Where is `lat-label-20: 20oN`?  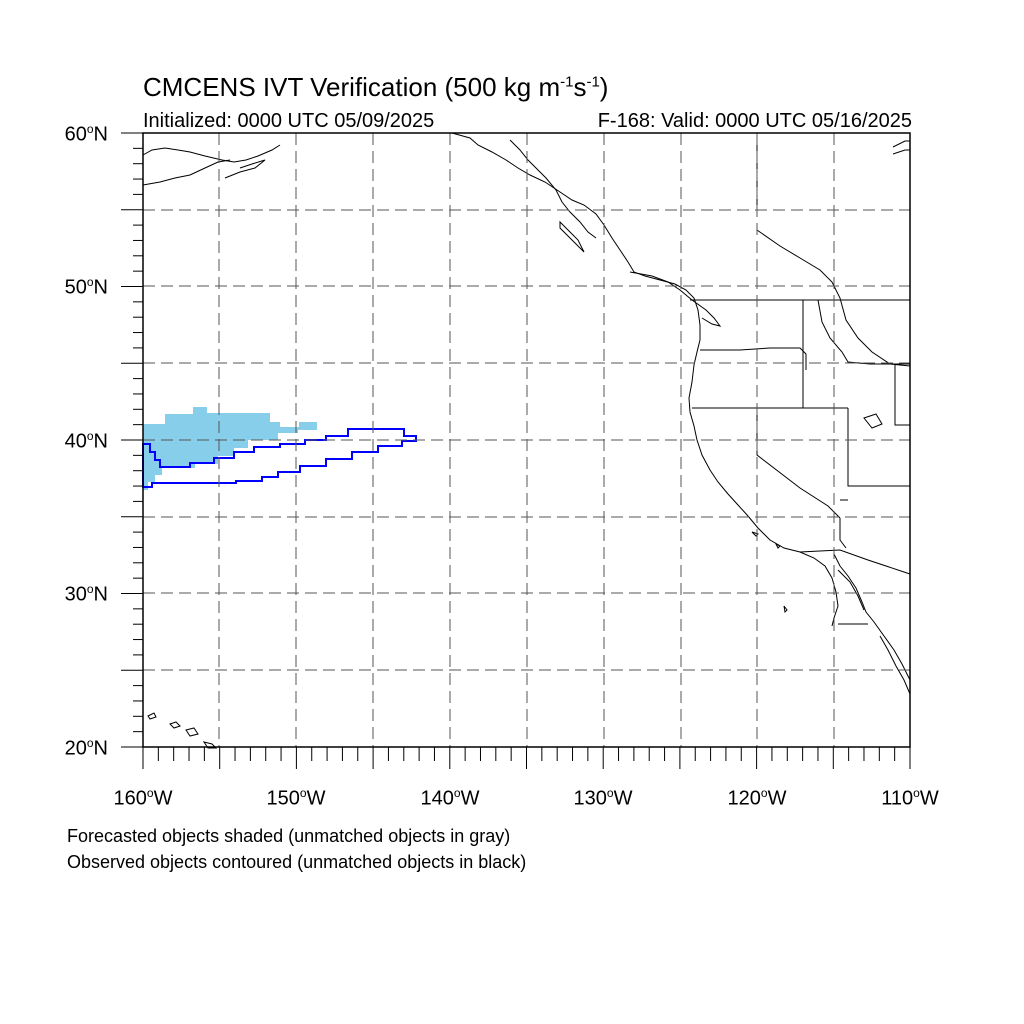 lat-label-20: 20oN is located at coordinates (86, 748).